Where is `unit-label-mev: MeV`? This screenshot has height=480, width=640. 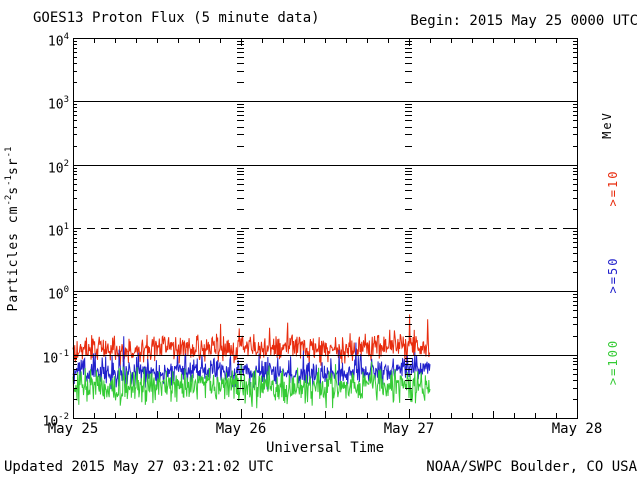 unit-label-mev: MeV is located at coordinates (607, 125).